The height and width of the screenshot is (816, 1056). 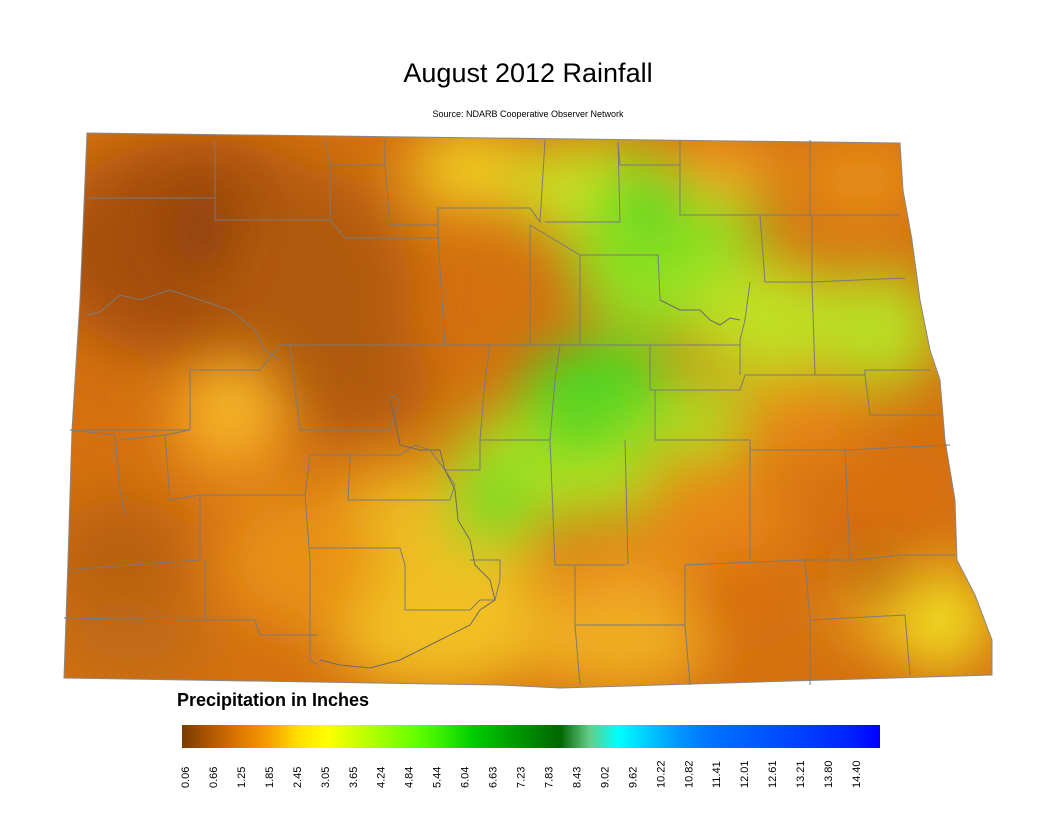 I want to click on legend-tick-label: 1.85, so click(x=270, y=777).